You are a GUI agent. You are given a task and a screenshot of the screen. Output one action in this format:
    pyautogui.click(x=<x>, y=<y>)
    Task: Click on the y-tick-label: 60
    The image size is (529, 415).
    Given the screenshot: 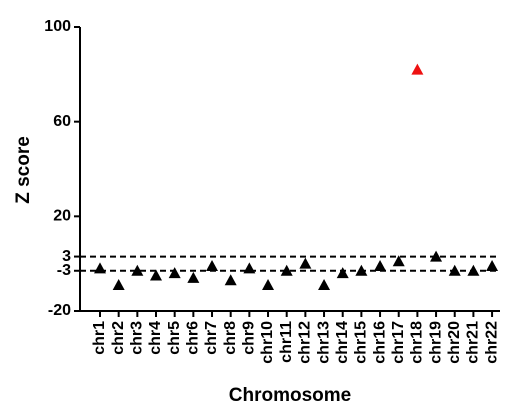 What is the action you would take?
    pyautogui.click(x=62, y=121)
    